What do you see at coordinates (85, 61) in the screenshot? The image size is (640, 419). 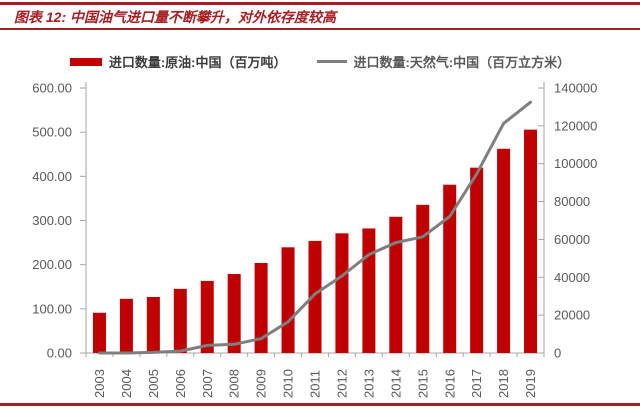 I see `crude-oil-bar-swatch-icon` at bounding box center [85, 61].